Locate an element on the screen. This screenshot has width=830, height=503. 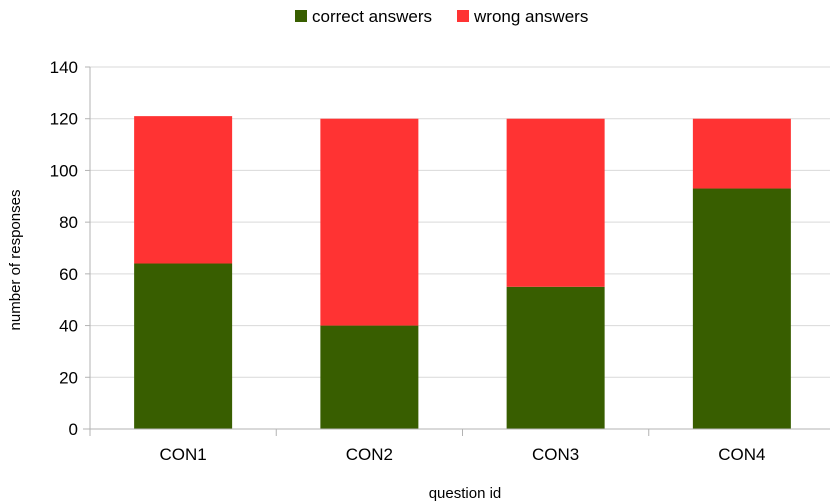
legend-label-wrong-answers: wrong answers is located at coordinates (530, 16).